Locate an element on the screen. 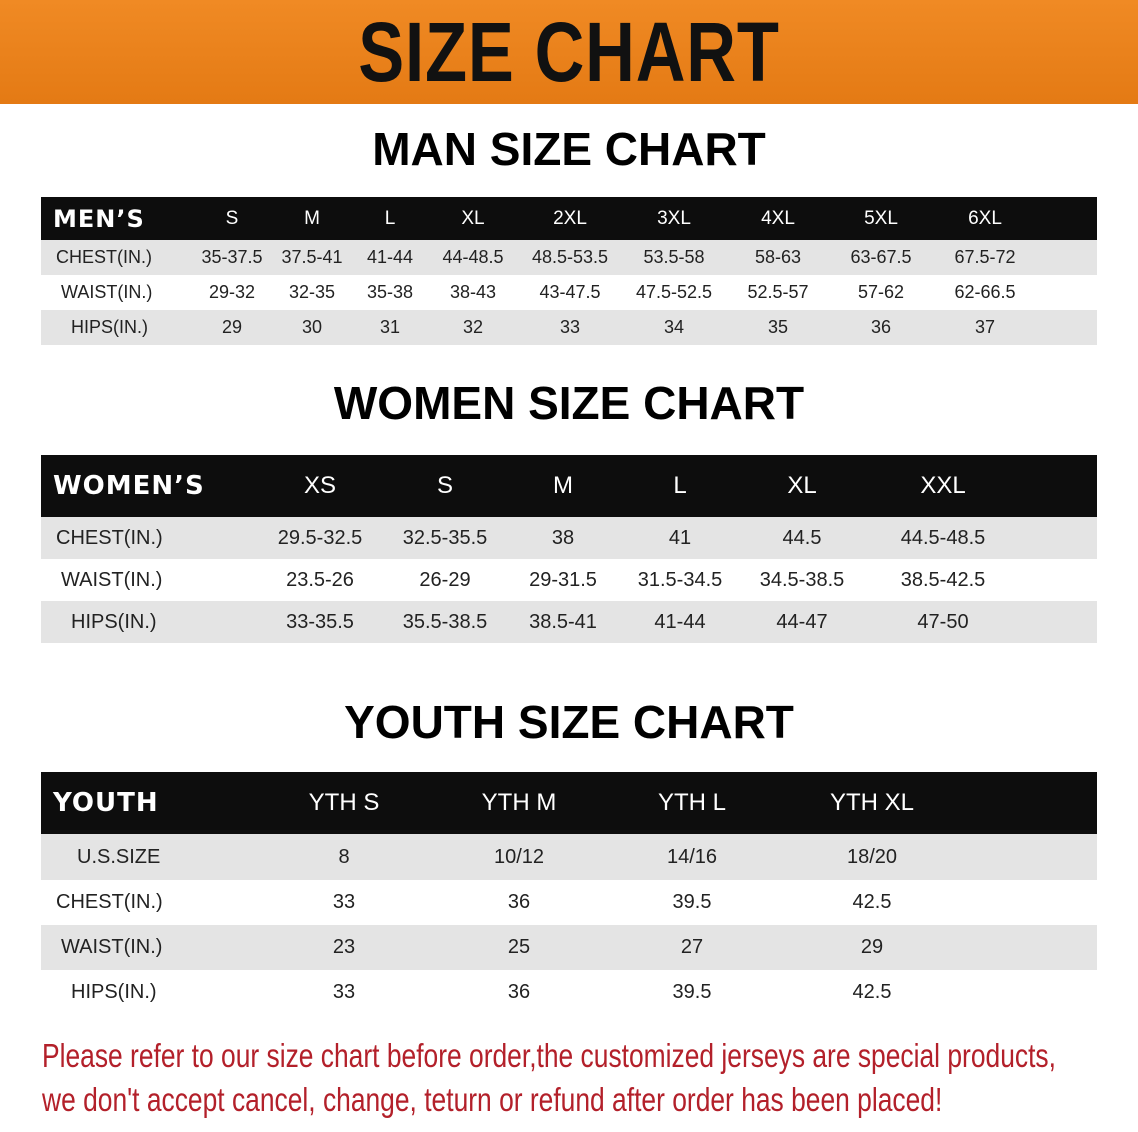 The width and height of the screenshot is (1138, 1132). size-column-header: 4XL is located at coordinates (778, 218).